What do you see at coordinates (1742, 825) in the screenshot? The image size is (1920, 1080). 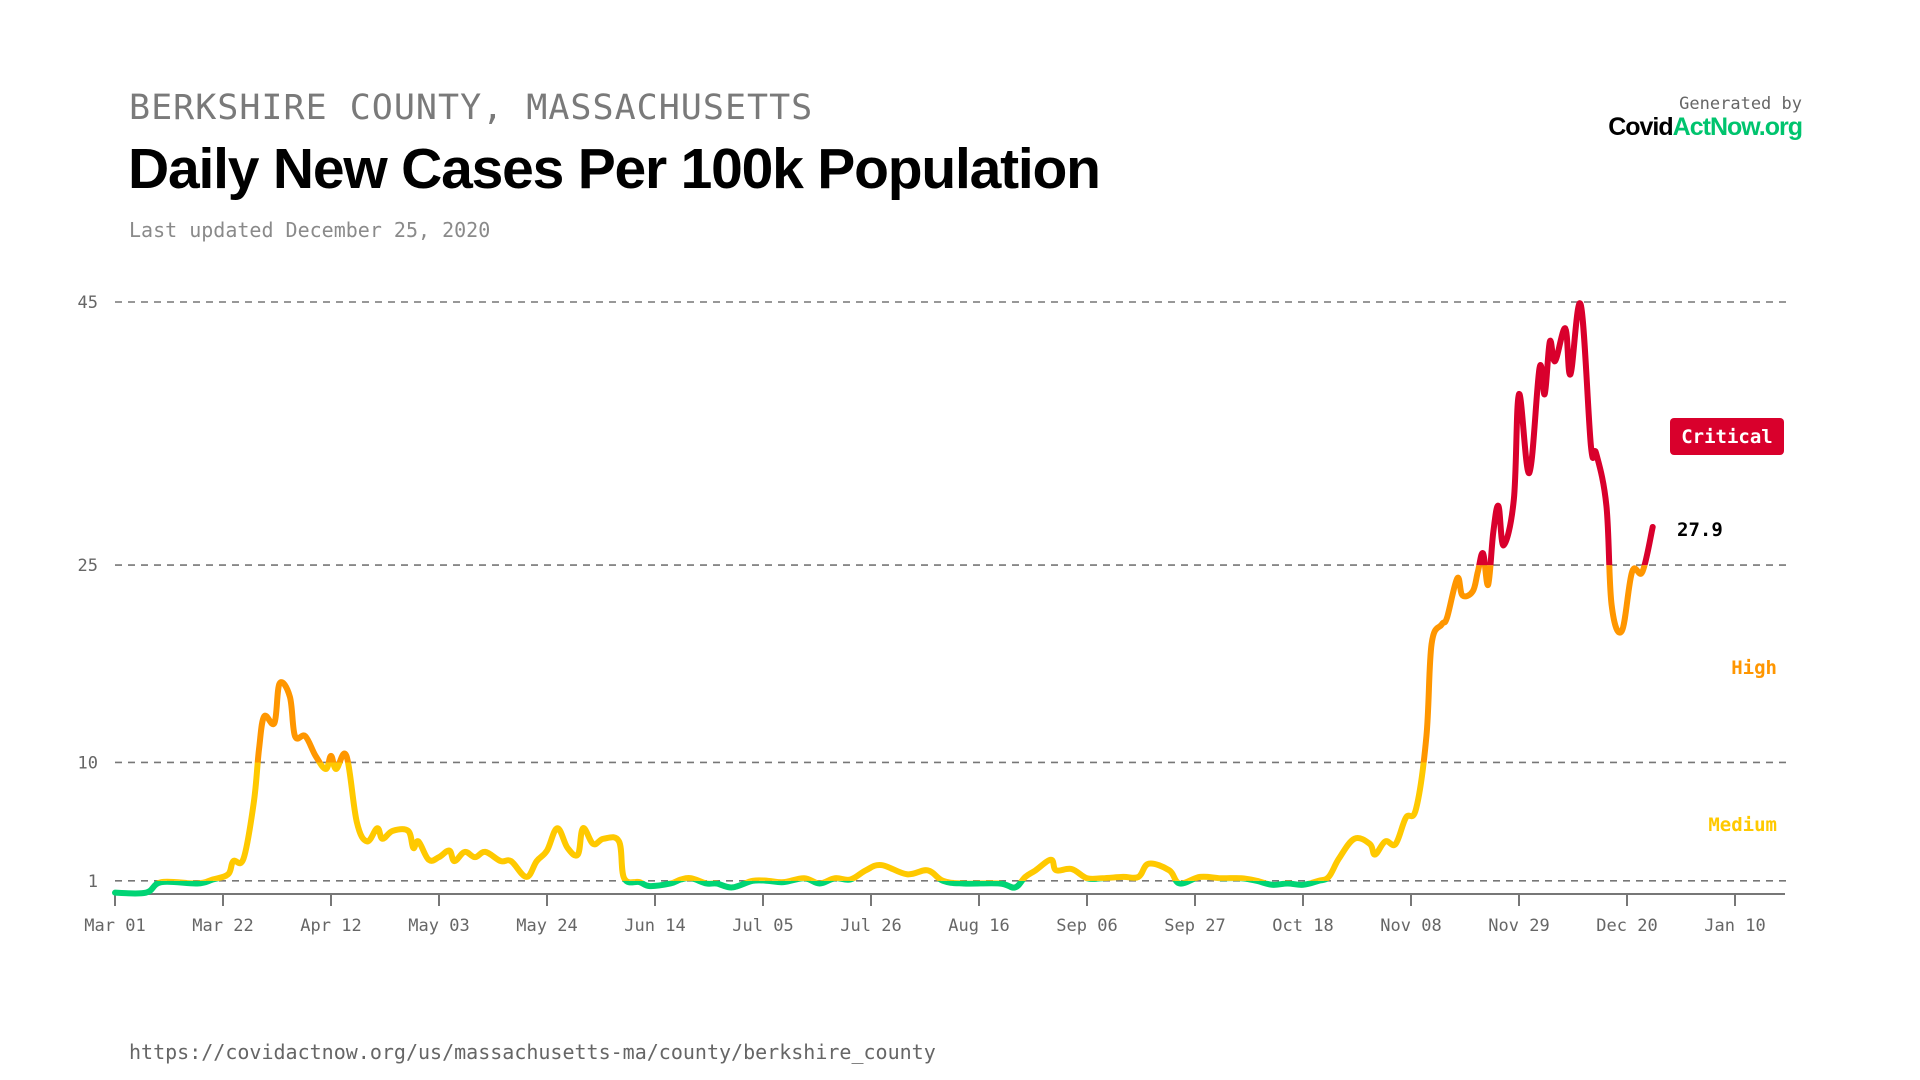 I see `medium-label: Medium` at bounding box center [1742, 825].